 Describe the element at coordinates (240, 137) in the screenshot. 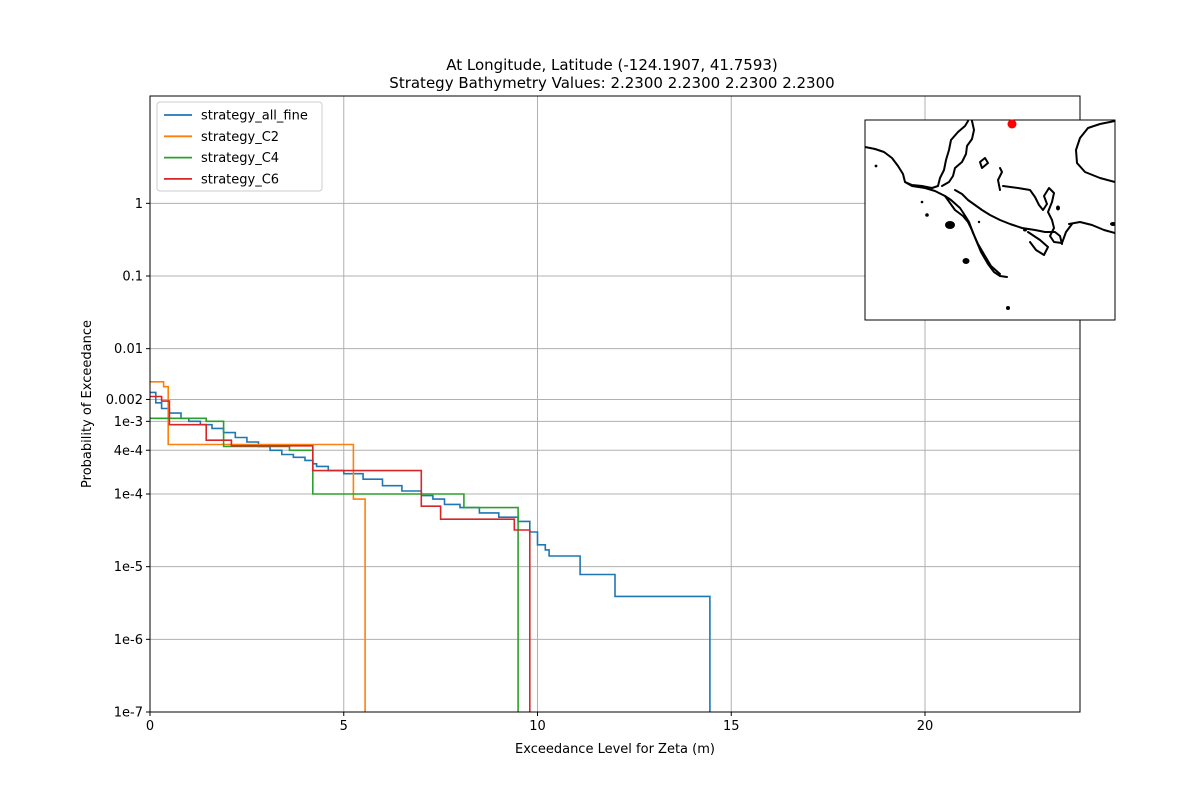

I see `legend-label-strategy_C2: strategy_C2` at that location.